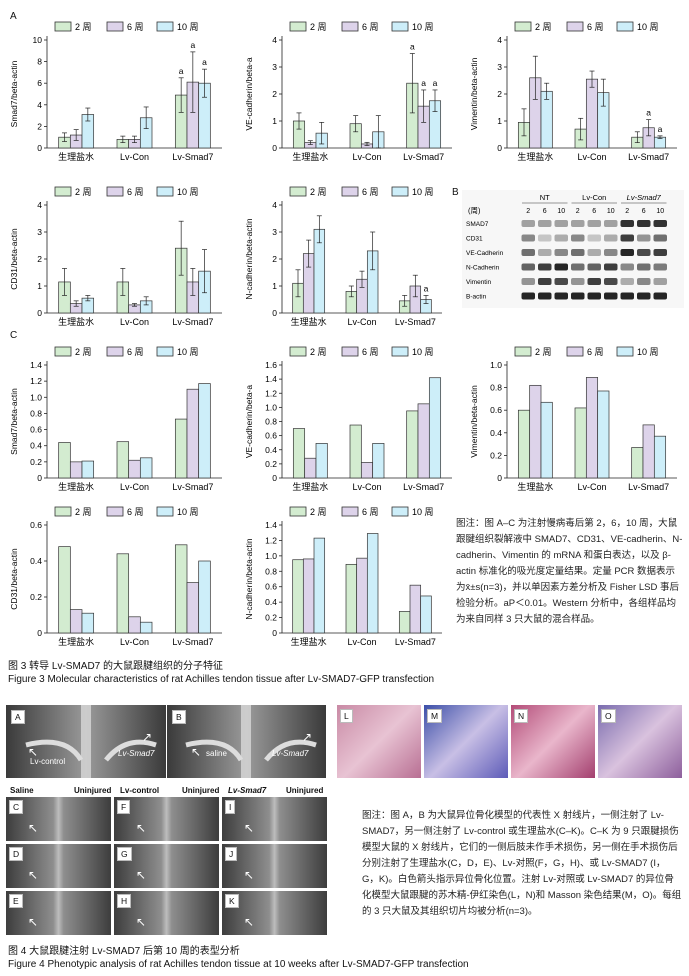 The height and width of the screenshot is (976, 689). What do you see at coordinates (474, 210) in the screenshot?
I see `week-header: (周)` at bounding box center [474, 210].